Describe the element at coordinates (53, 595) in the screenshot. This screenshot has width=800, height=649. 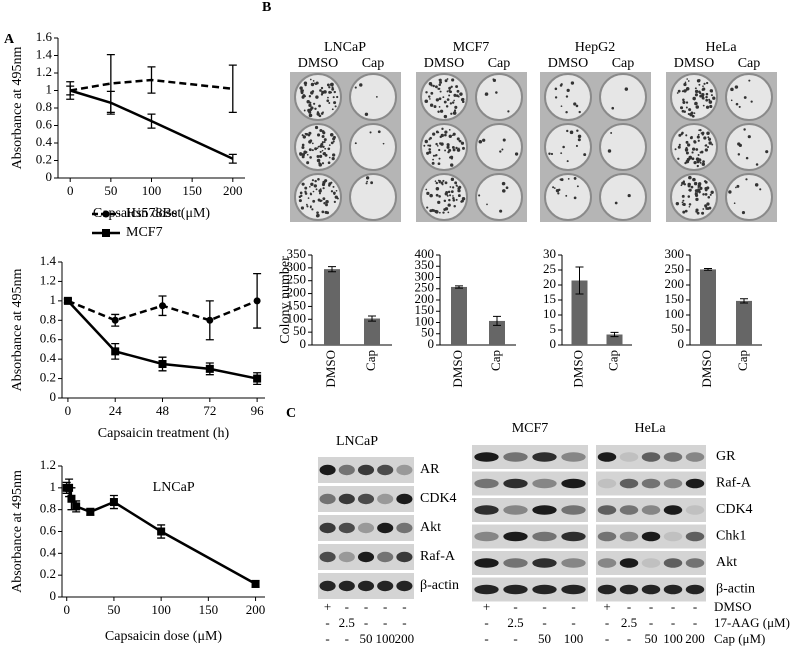
I see `y-tick-label: 0` at that location.